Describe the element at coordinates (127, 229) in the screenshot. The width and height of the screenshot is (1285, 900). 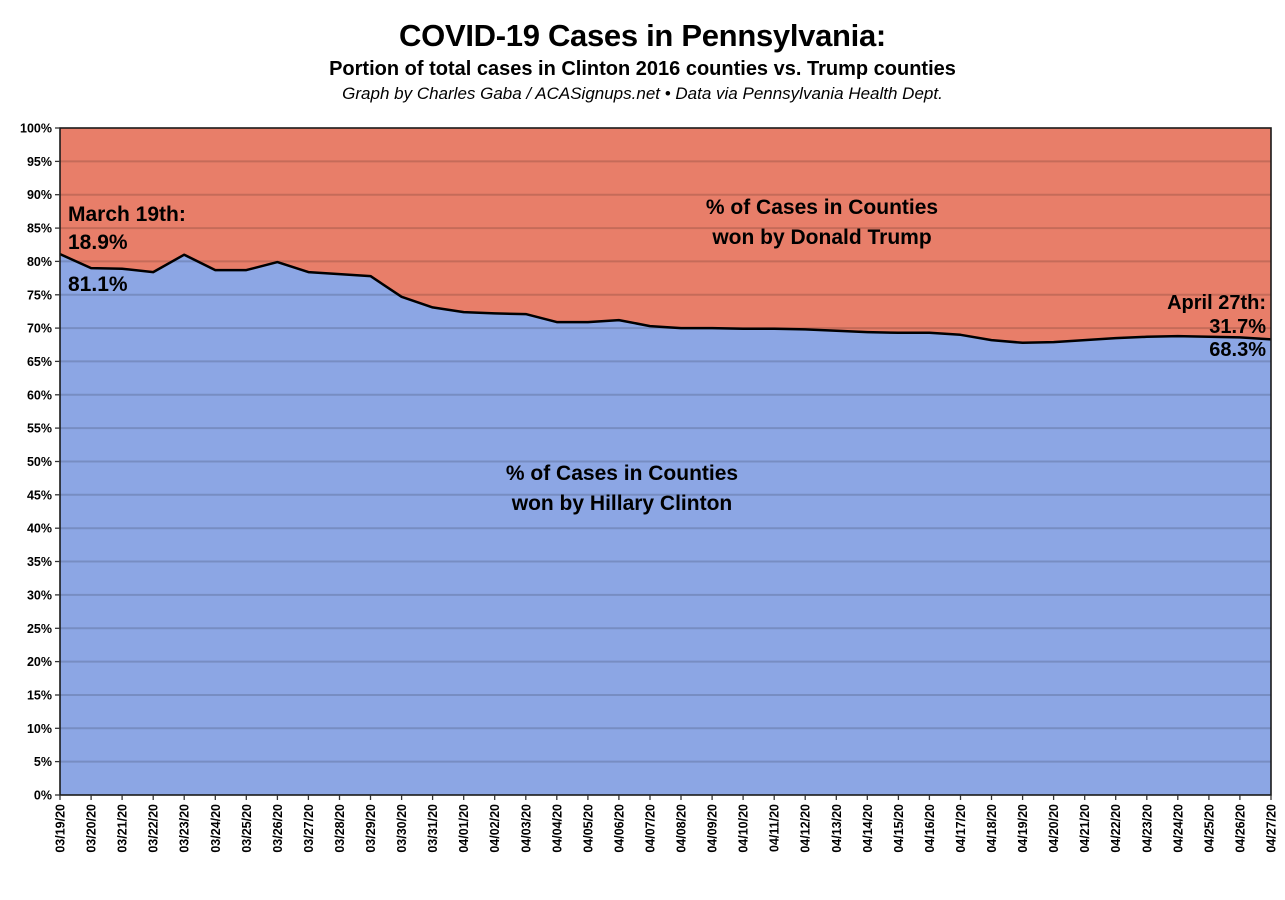
I see `annotation-march19: March 19th: 18.9%` at that location.